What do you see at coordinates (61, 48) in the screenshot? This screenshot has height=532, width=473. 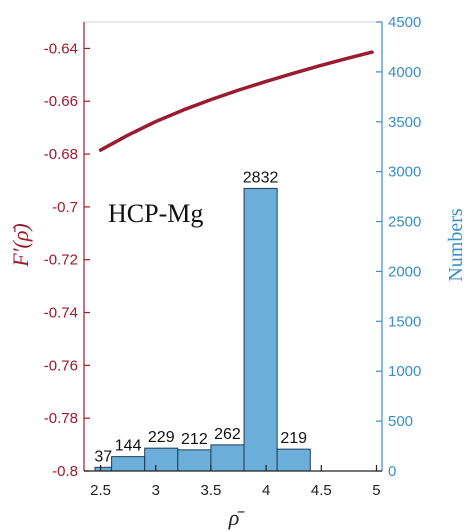 I see `left-tick-label: -0.64` at bounding box center [61, 48].